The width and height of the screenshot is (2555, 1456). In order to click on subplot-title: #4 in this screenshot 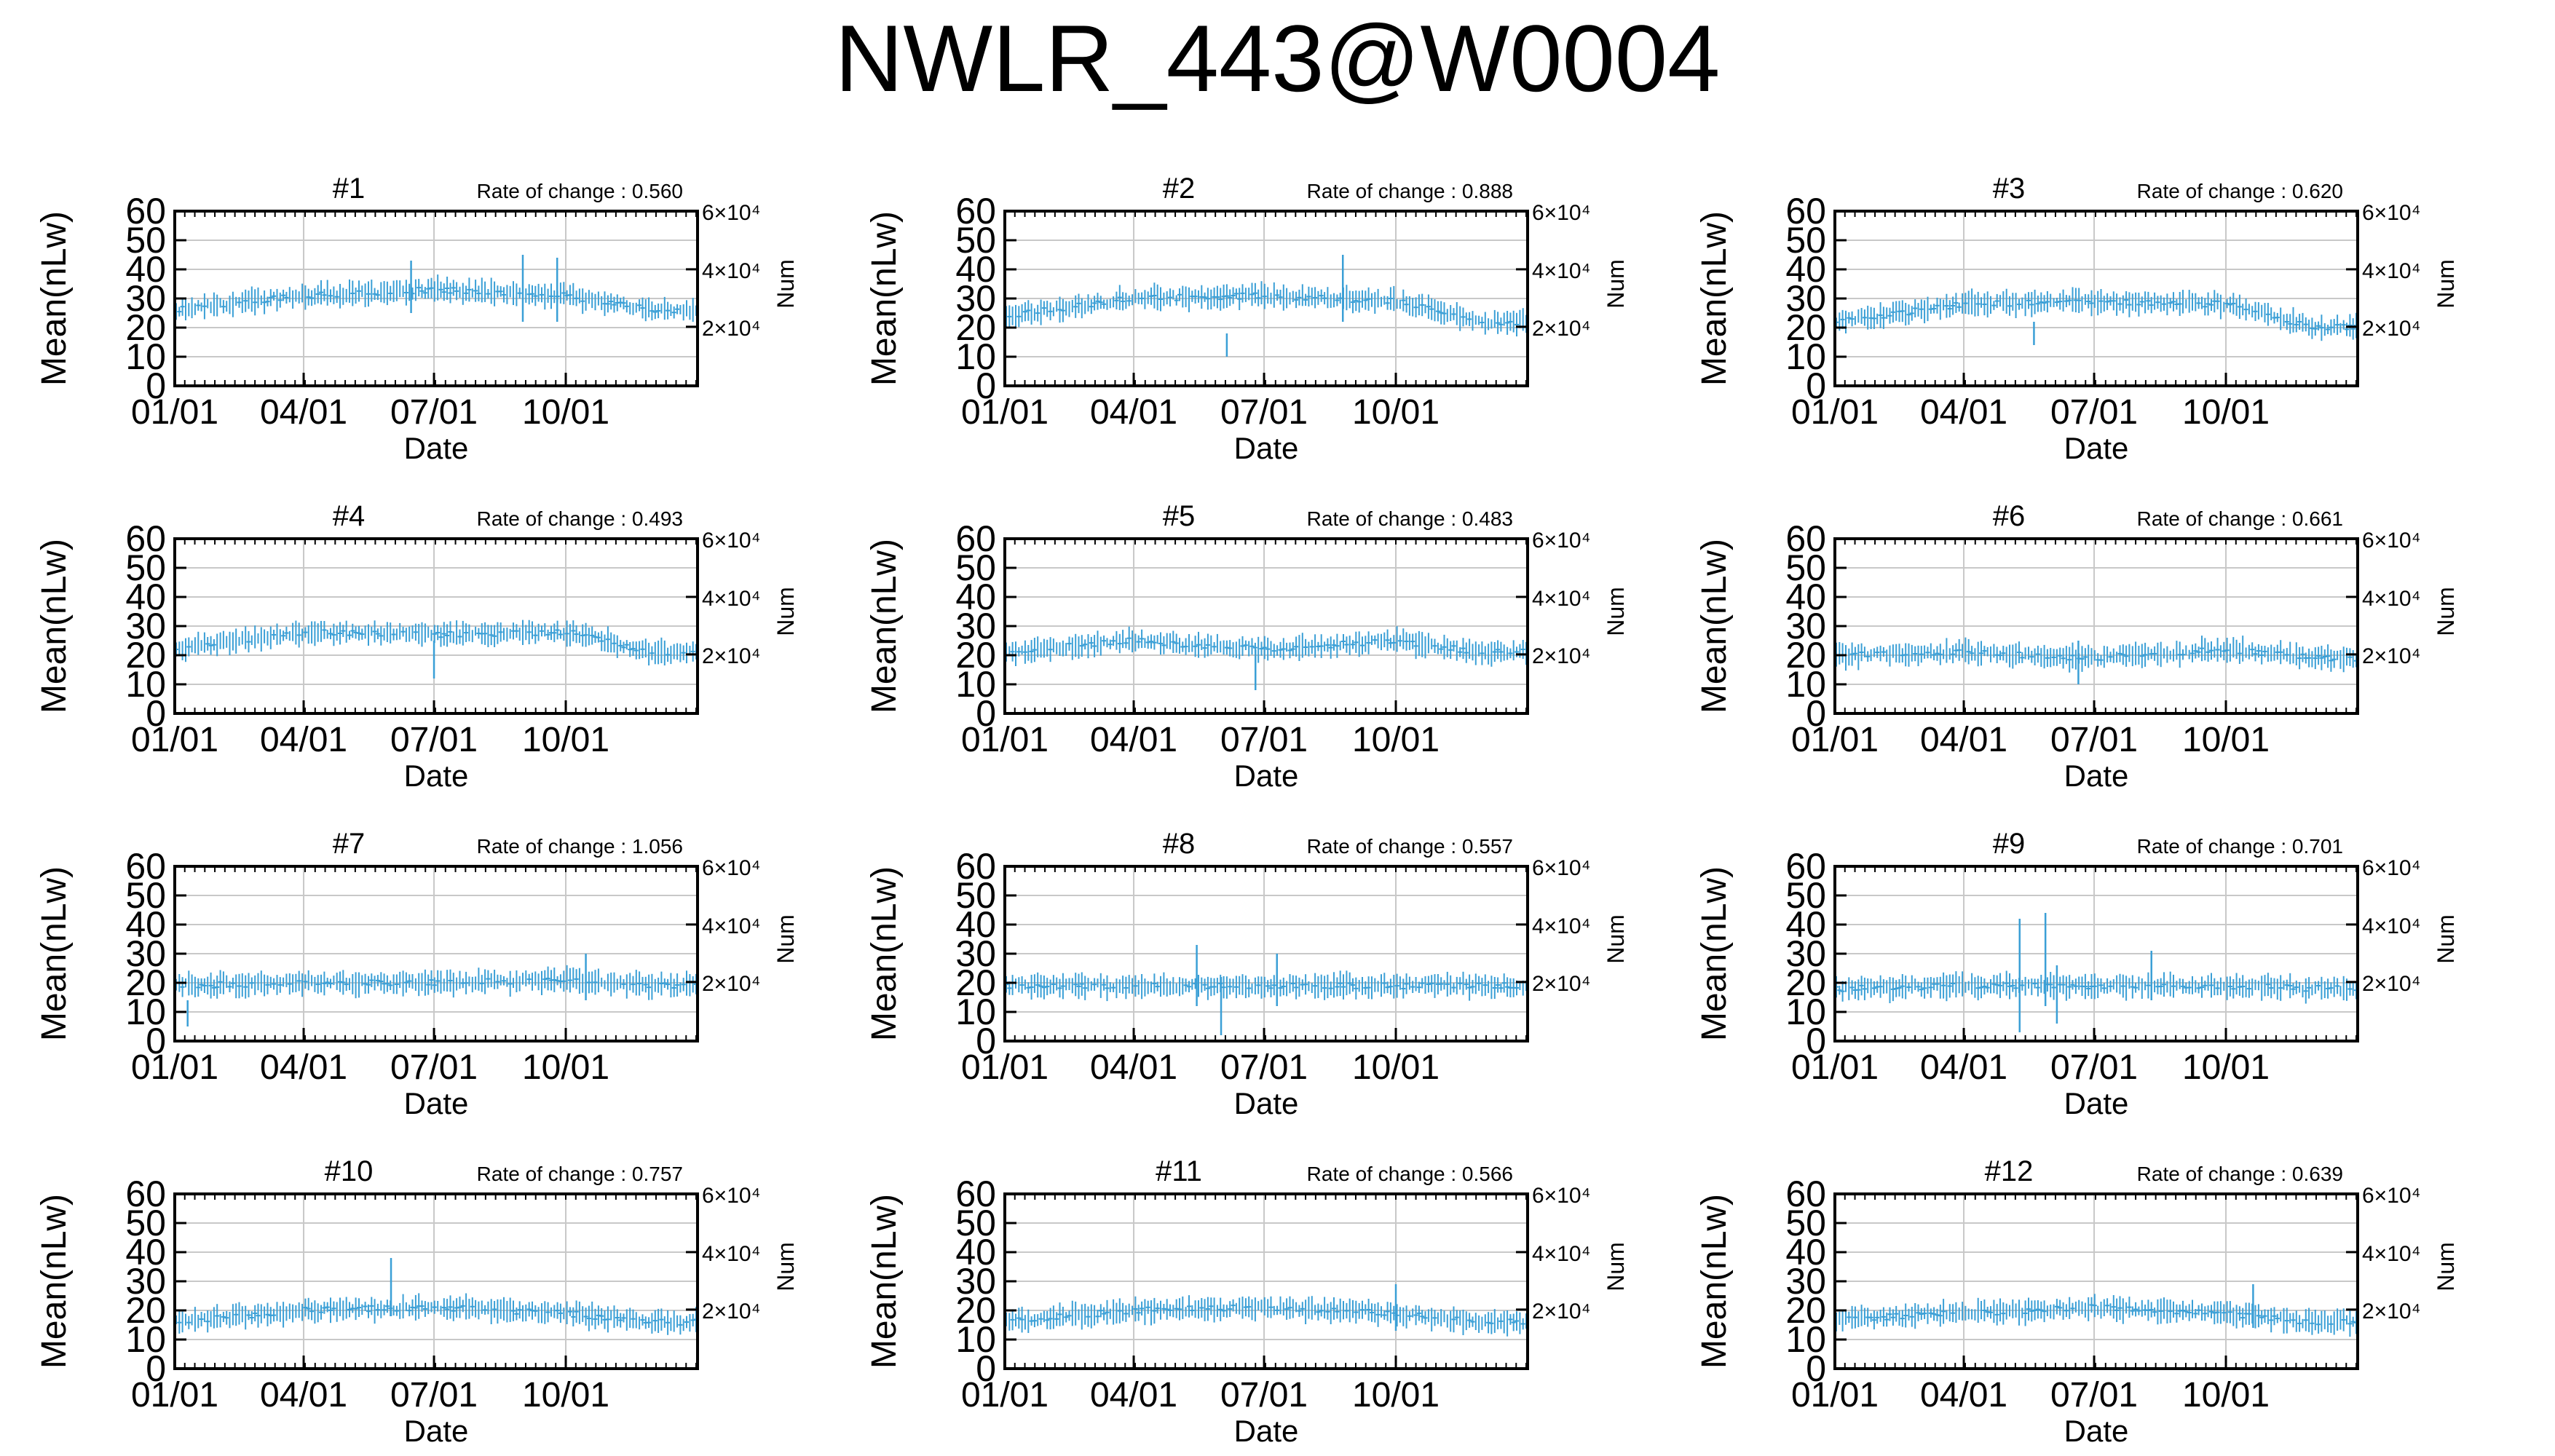, I will do `click(349, 516)`.